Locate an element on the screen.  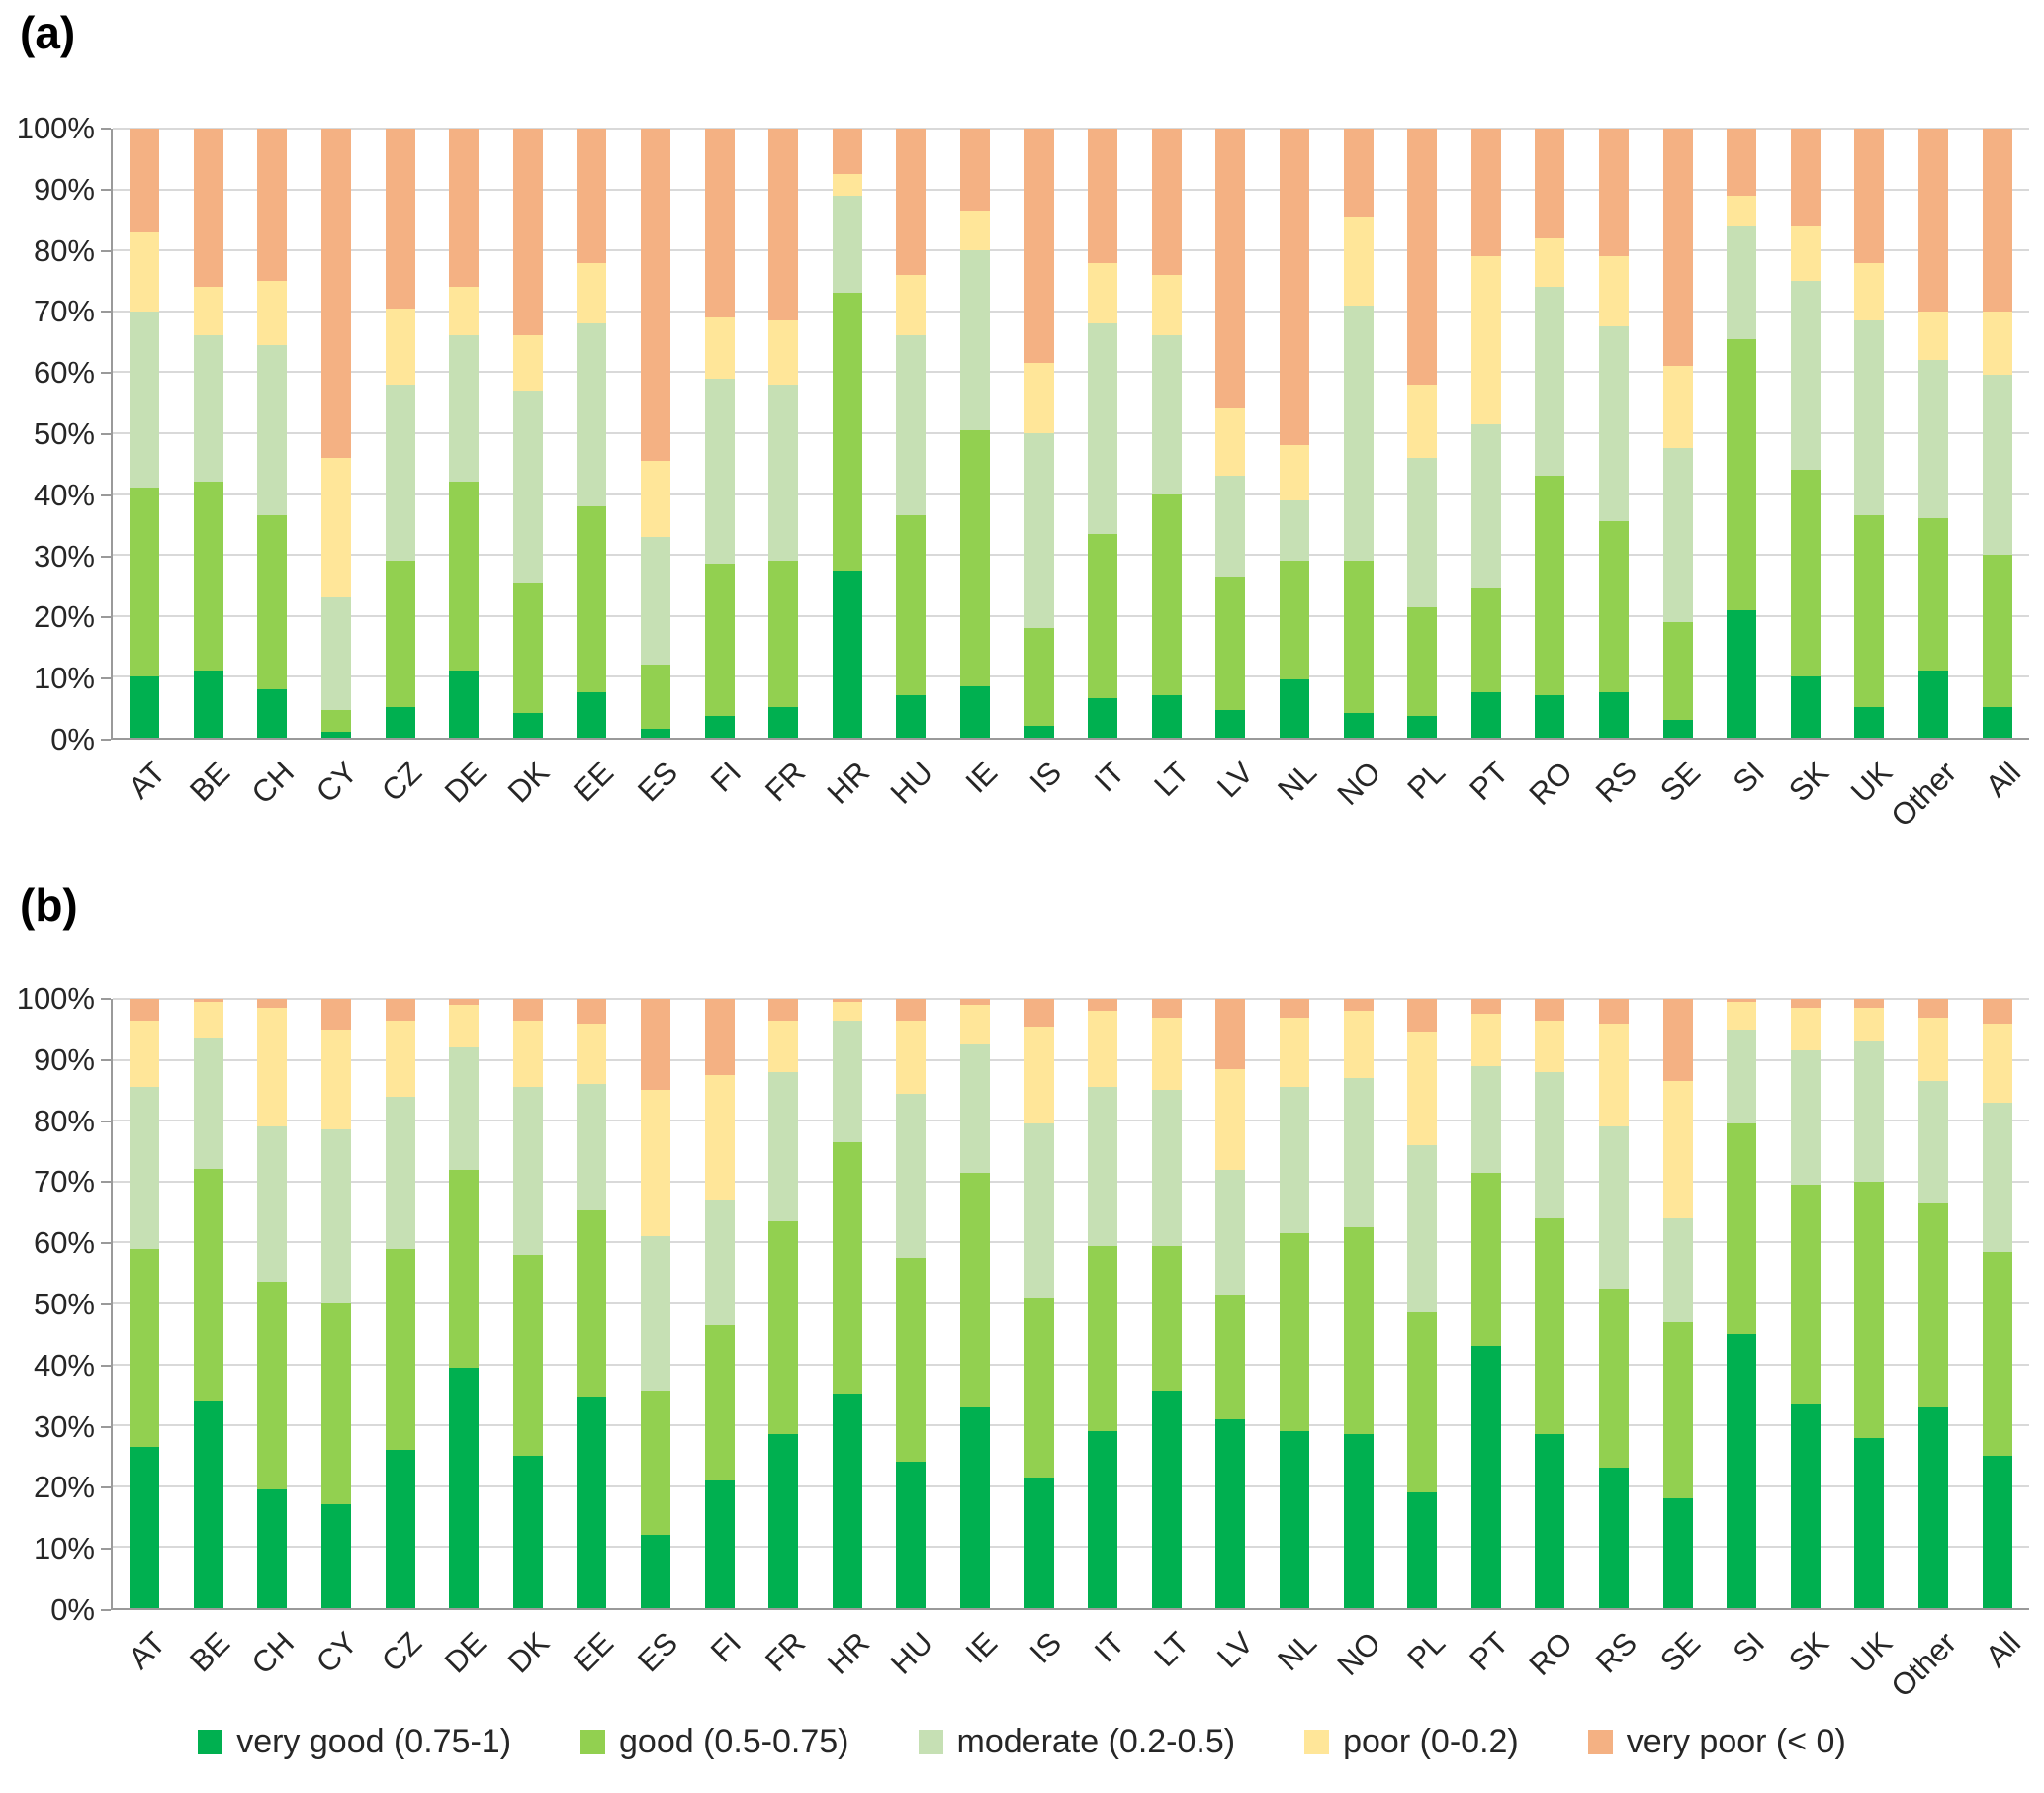
bar-hr is located at coordinates (848, 1303).